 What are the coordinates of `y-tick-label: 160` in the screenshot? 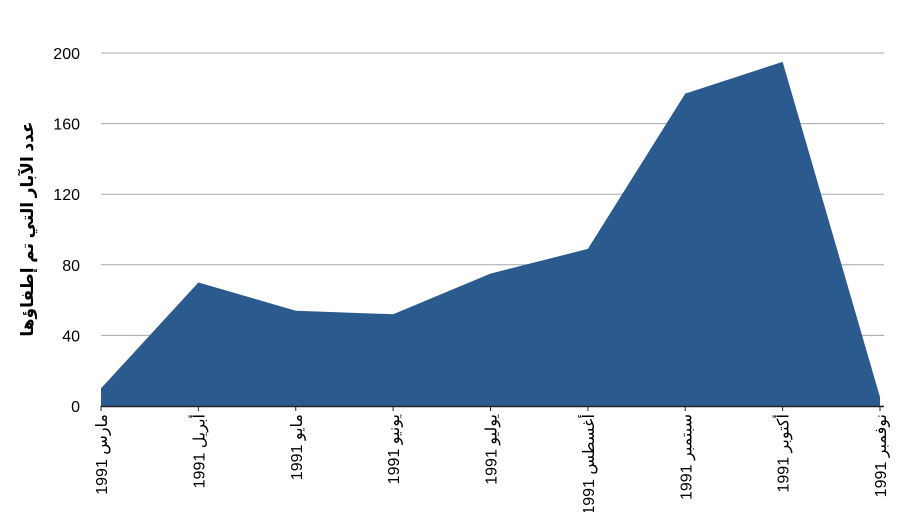 It's located at (66, 125).